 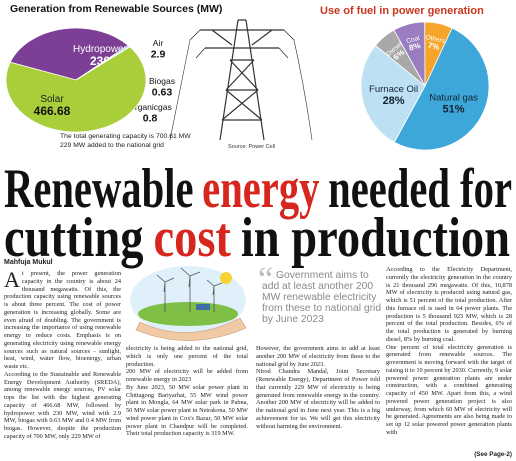 What do you see at coordinates (414, 47) in the screenshot?
I see `slice-value: 8%` at bounding box center [414, 47].